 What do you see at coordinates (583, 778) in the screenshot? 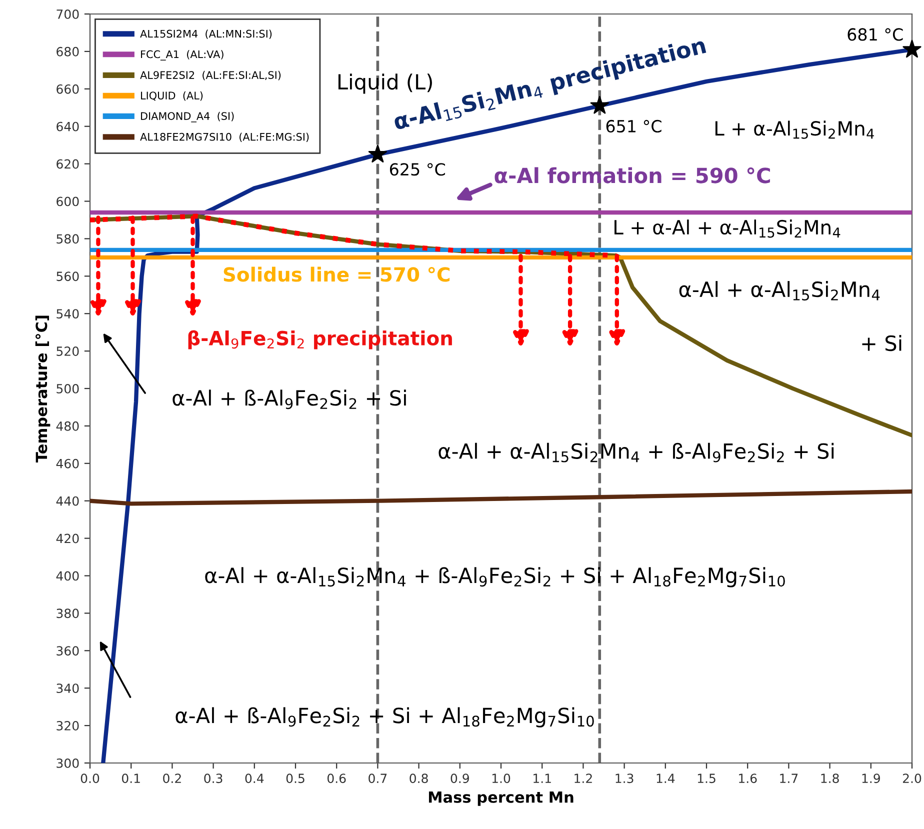
I see `x-tick-label: 1.2` at bounding box center [583, 778].